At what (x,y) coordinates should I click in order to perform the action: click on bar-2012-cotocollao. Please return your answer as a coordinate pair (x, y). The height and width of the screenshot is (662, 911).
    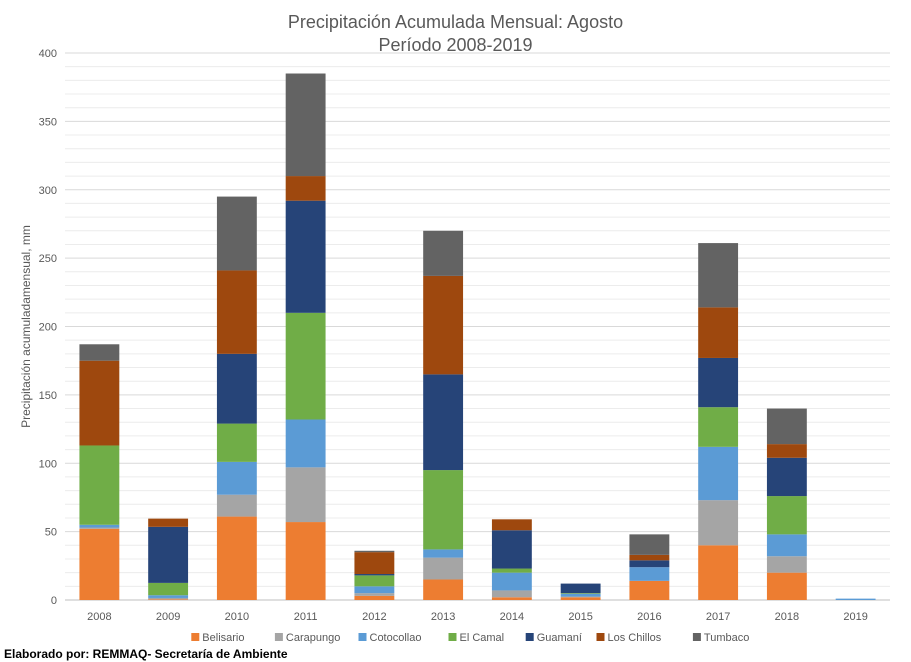
    Looking at the image, I should click on (374, 590).